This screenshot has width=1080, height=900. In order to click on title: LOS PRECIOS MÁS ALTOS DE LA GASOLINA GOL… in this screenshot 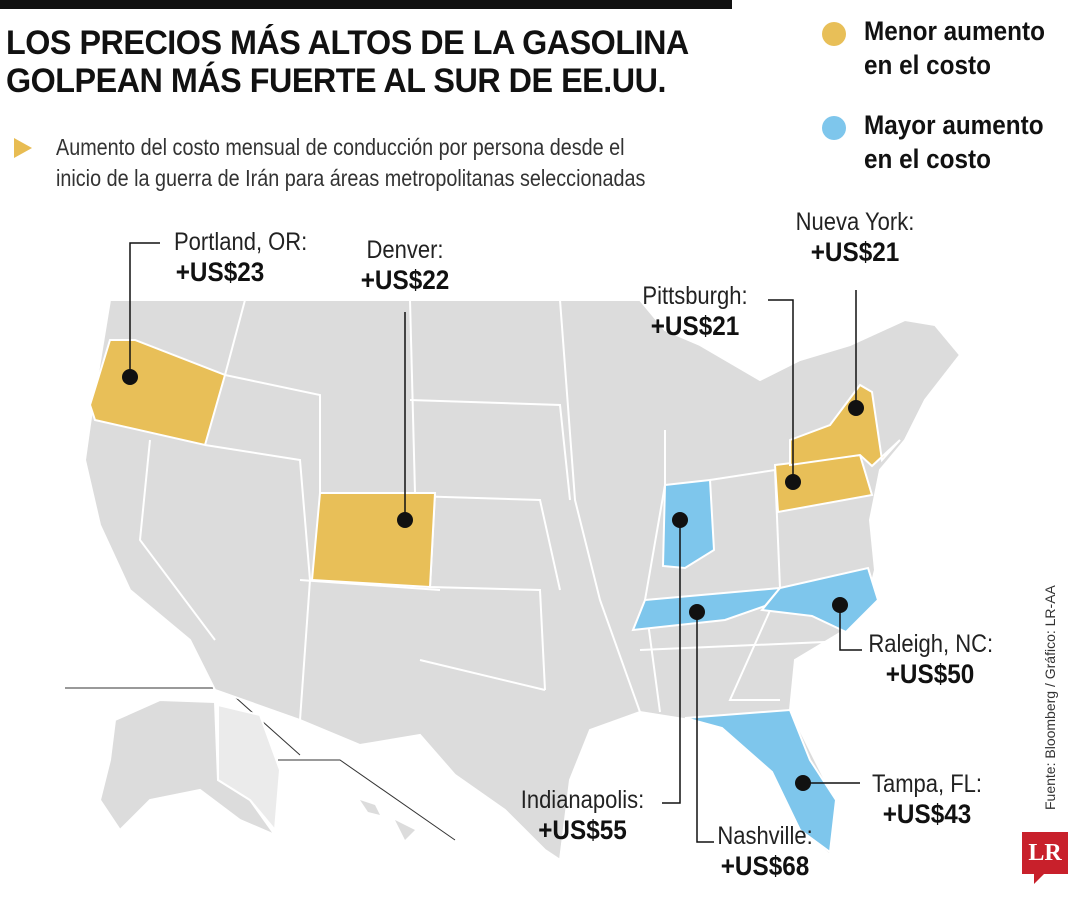, I will do `click(347, 62)`.